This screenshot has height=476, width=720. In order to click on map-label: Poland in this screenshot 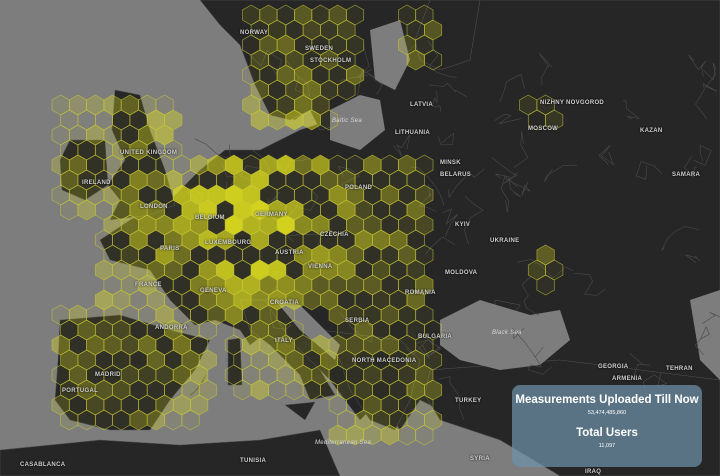, I will do `click(359, 188)`.